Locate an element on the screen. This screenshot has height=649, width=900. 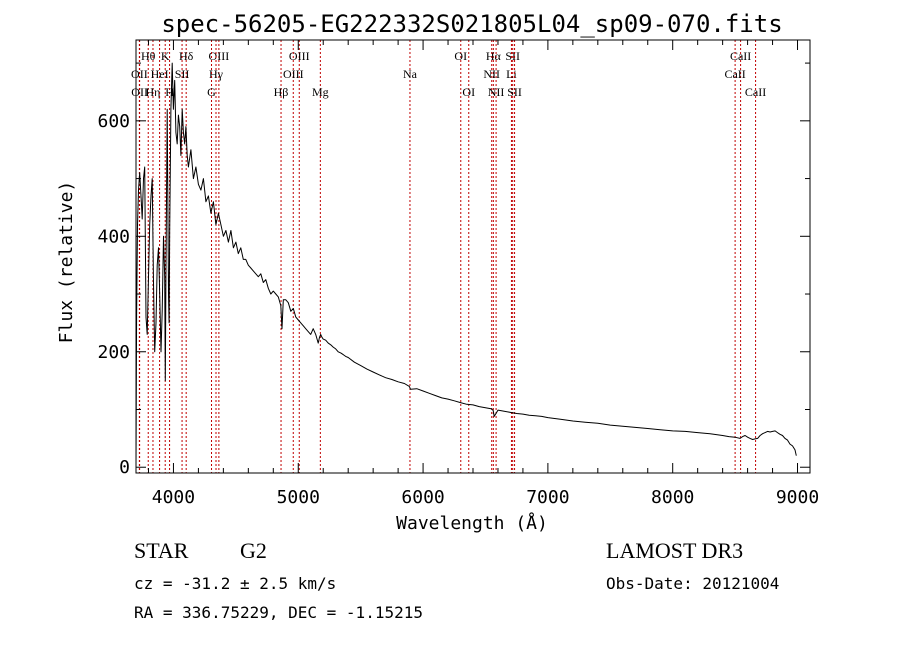
x-tick-label: 5000 is located at coordinates (298, 497).